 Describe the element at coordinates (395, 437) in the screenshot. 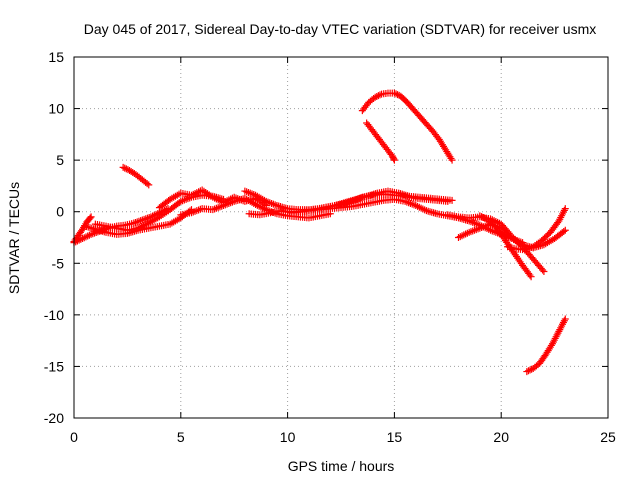

I see `x-tick-label: 15` at that location.